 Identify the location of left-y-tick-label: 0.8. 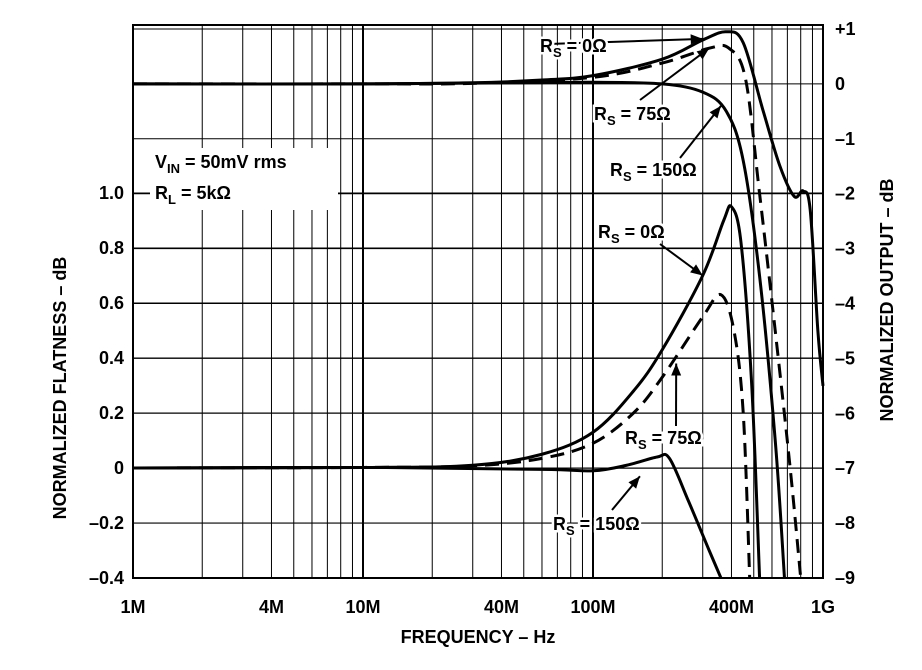
(111, 248).